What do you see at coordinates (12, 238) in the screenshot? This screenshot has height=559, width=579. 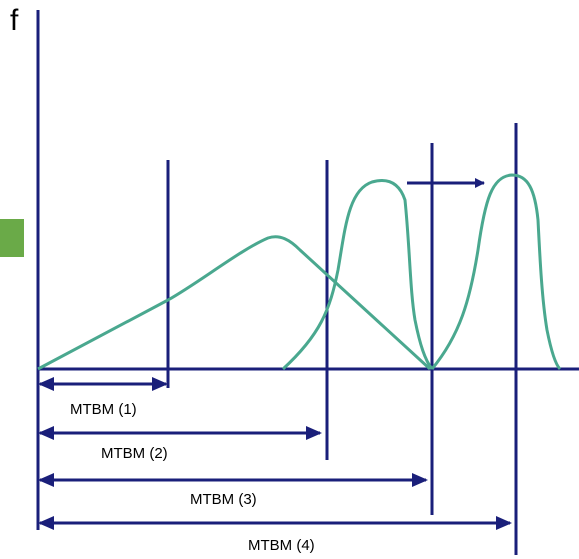 I see `green-marker` at bounding box center [12, 238].